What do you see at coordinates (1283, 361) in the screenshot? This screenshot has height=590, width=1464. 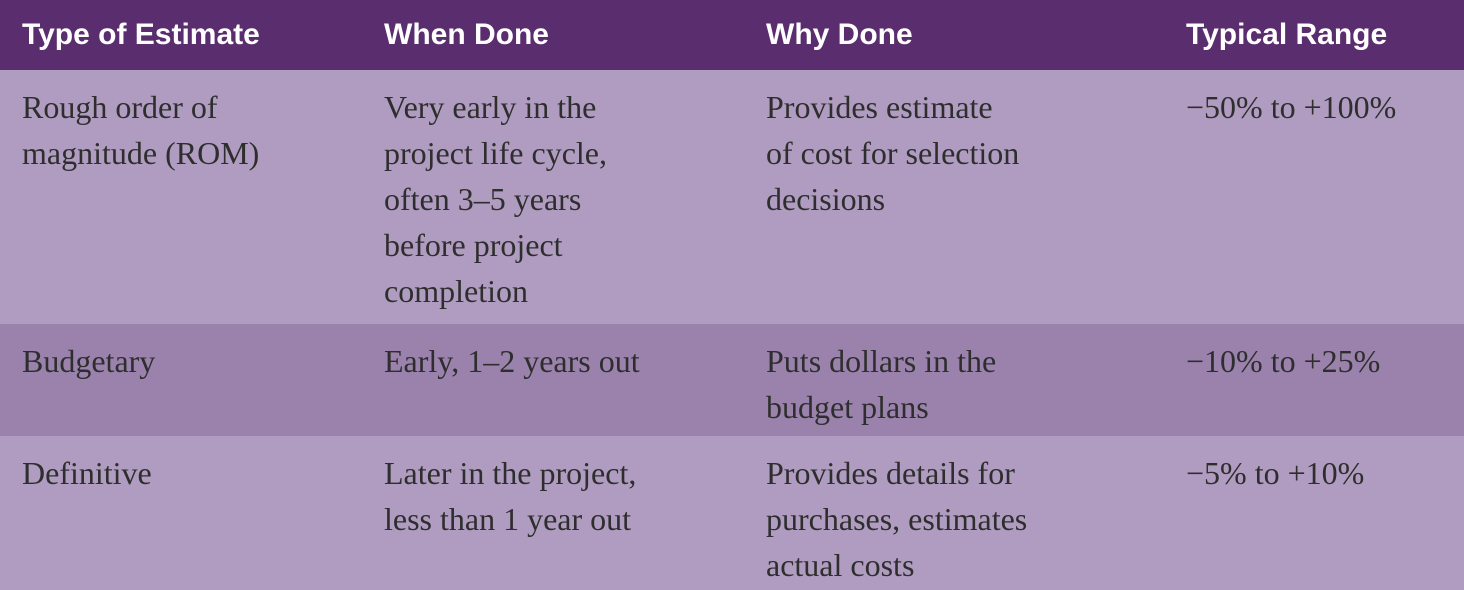 I see `cell-text: −10% to +25%` at bounding box center [1283, 361].